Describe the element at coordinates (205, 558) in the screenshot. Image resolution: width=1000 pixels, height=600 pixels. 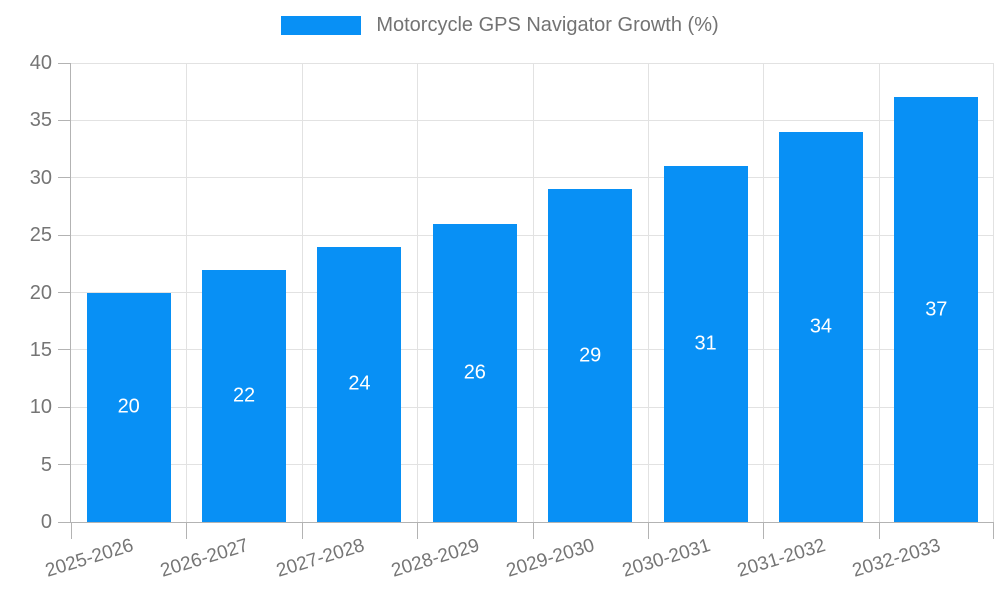
I see `x-axis-category-label: 2026-2027` at that location.